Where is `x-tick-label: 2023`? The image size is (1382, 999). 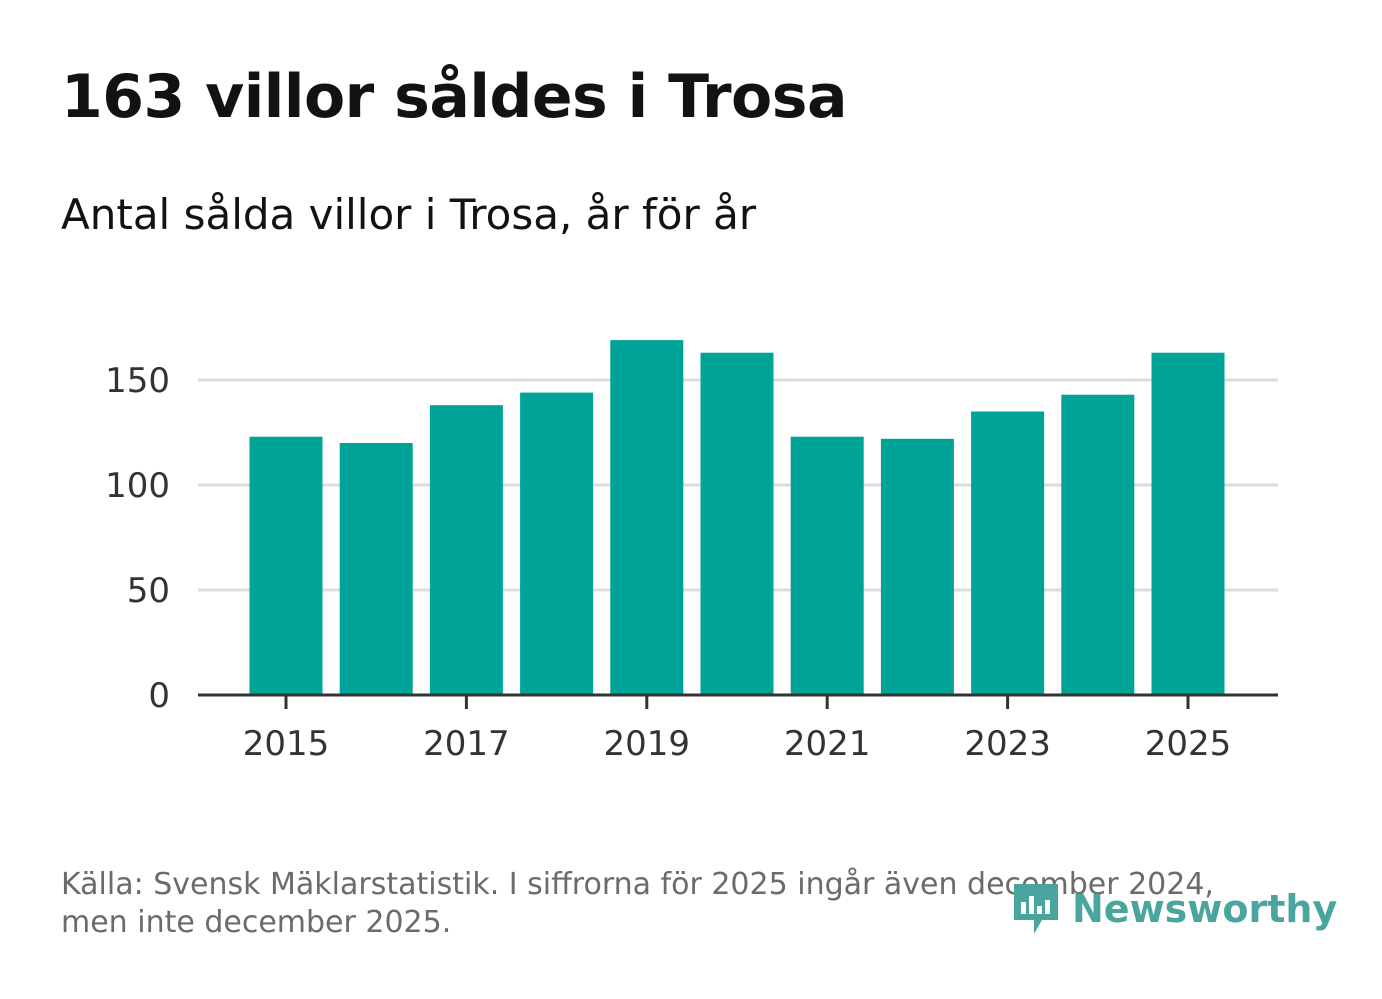
x-tick-label: 2023 is located at coordinates (1007, 744).